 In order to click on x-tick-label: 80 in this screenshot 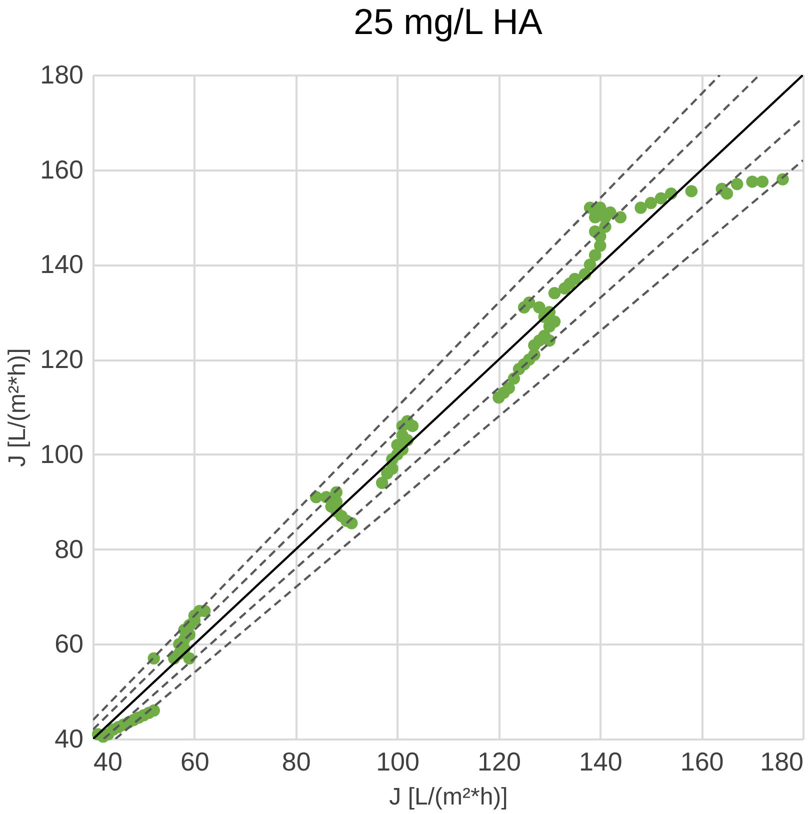, I will do `click(296, 761)`.